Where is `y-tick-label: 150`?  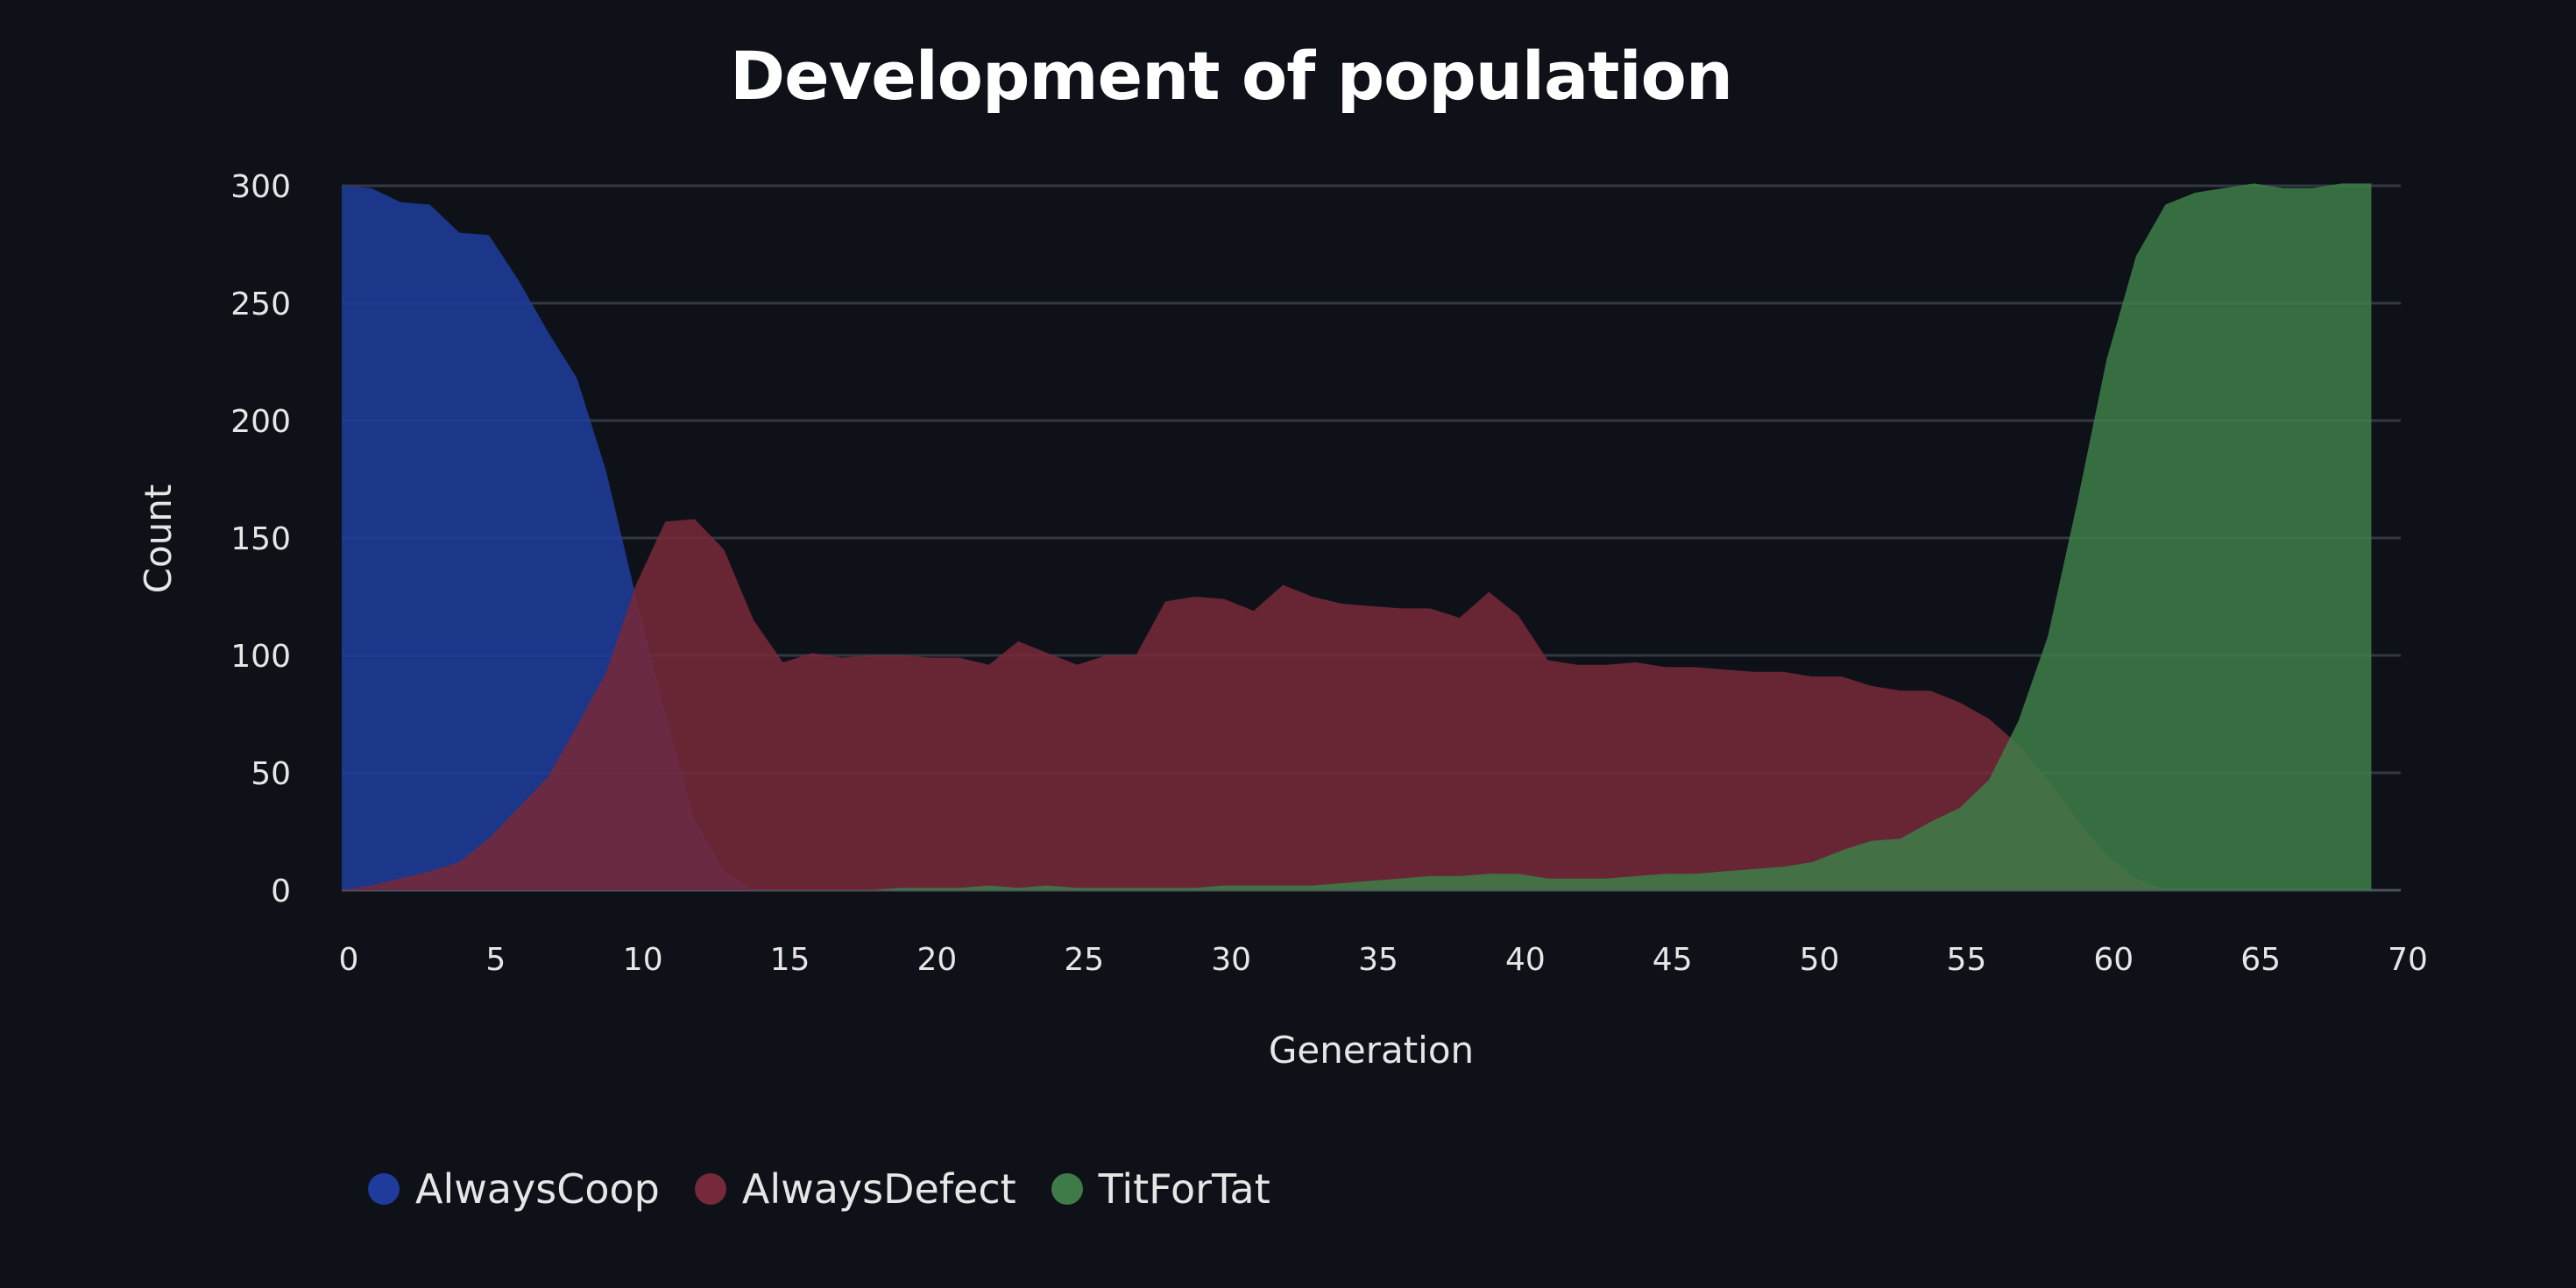 y-tick-label: 150 is located at coordinates (260, 539).